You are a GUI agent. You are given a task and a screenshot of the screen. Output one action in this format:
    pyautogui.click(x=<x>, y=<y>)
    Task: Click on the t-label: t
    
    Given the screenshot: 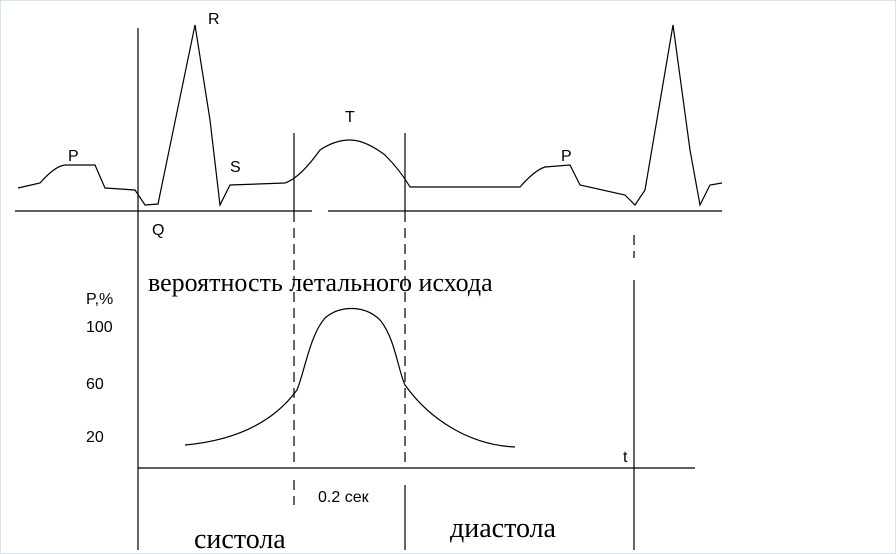 What is the action you would take?
    pyautogui.click(x=625, y=457)
    